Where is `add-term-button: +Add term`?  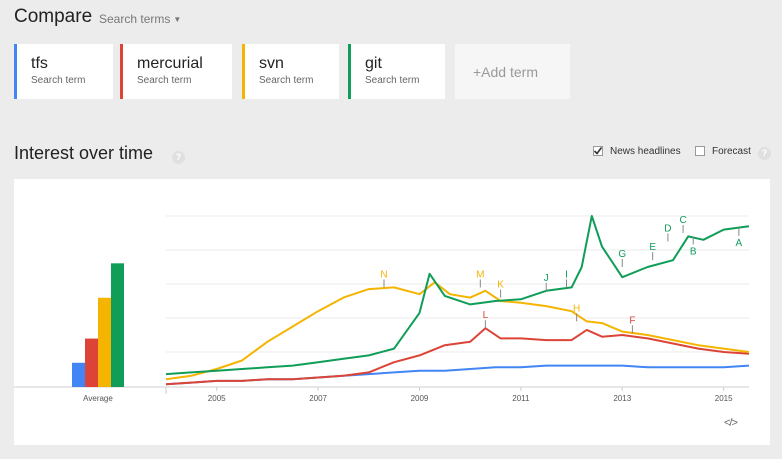 add-term-button: +Add term is located at coordinates (512, 71).